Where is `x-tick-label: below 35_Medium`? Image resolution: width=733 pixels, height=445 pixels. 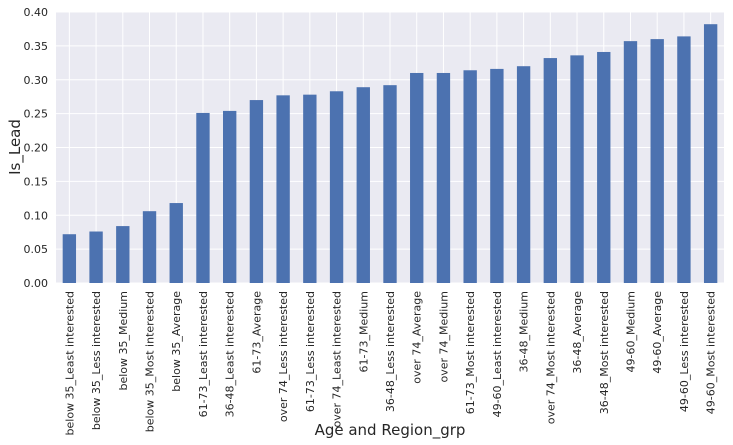 x-tick-label: below 35_Medium is located at coordinates (123, 341).